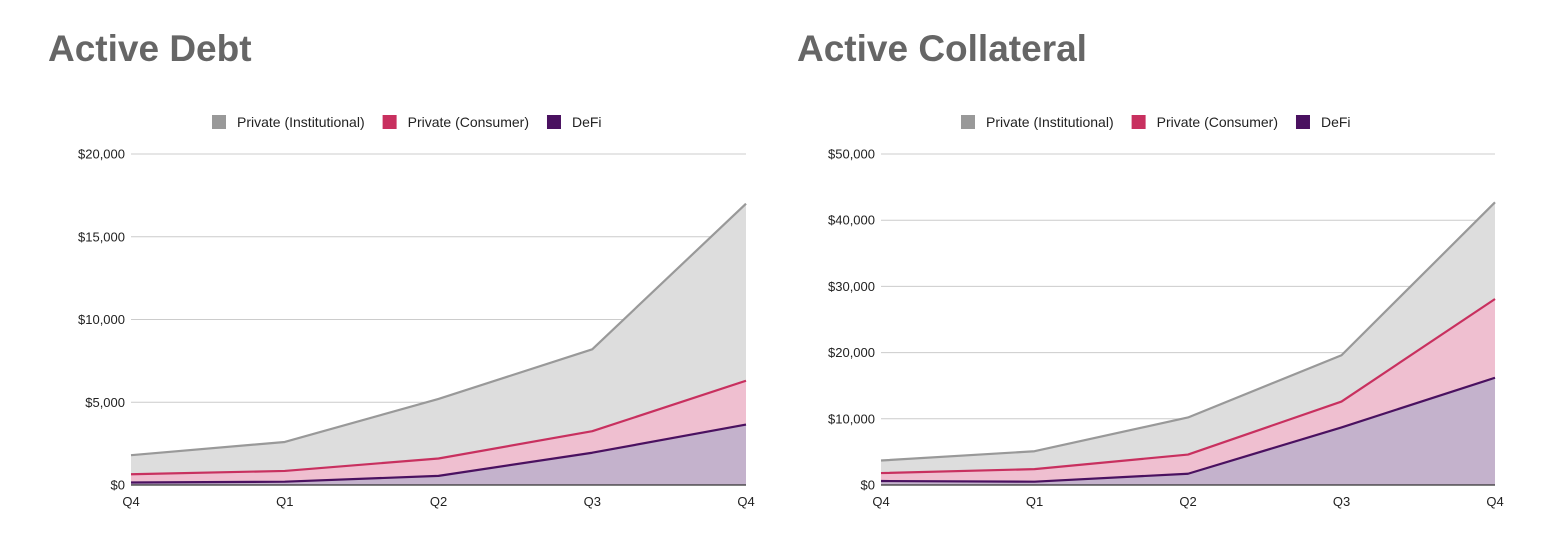 The height and width of the screenshot is (547, 1542). What do you see at coordinates (851, 220) in the screenshot?
I see `y-tick-label: $40,000` at bounding box center [851, 220].